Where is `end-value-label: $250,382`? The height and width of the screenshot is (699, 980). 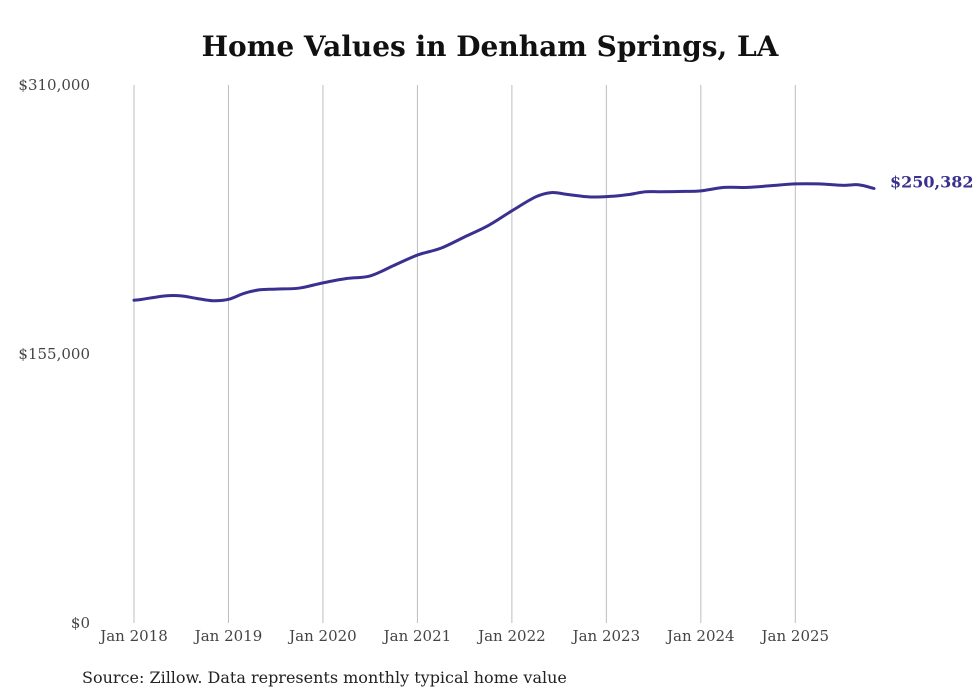
end-value-label: $250,382 is located at coordinates (932, 181).